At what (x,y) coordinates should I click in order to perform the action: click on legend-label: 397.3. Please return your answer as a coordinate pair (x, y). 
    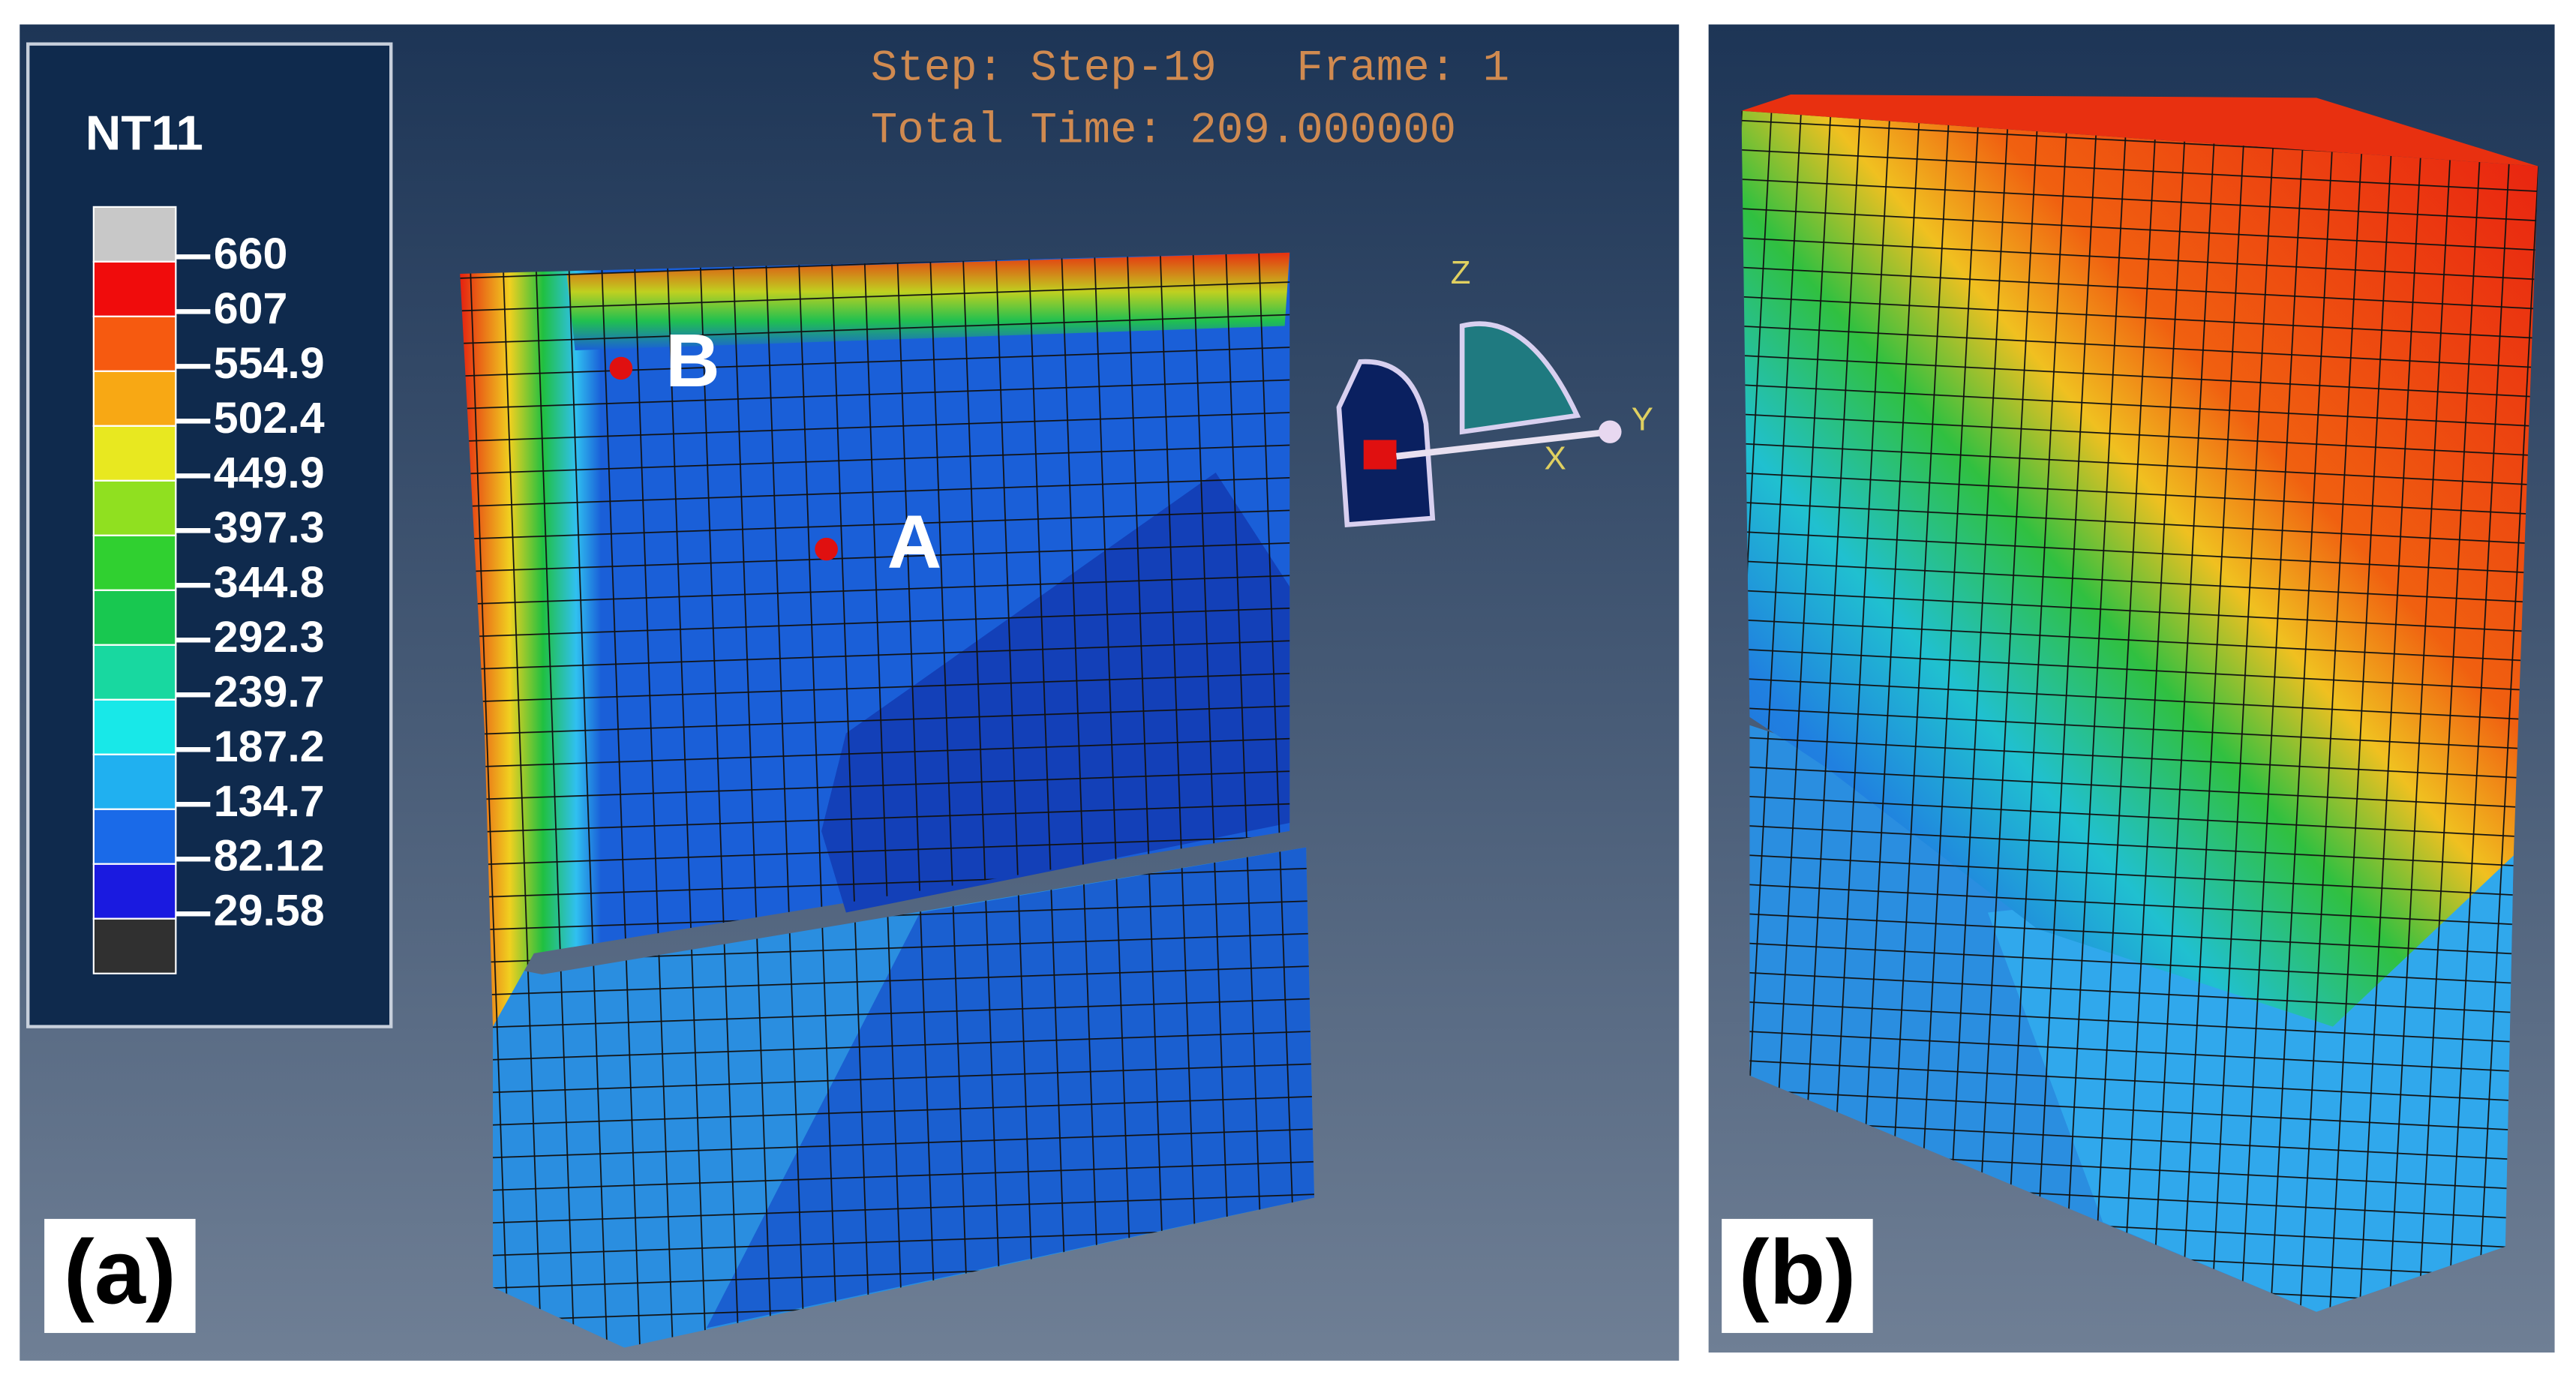
    Looking at the image, I should click on (269, 527).